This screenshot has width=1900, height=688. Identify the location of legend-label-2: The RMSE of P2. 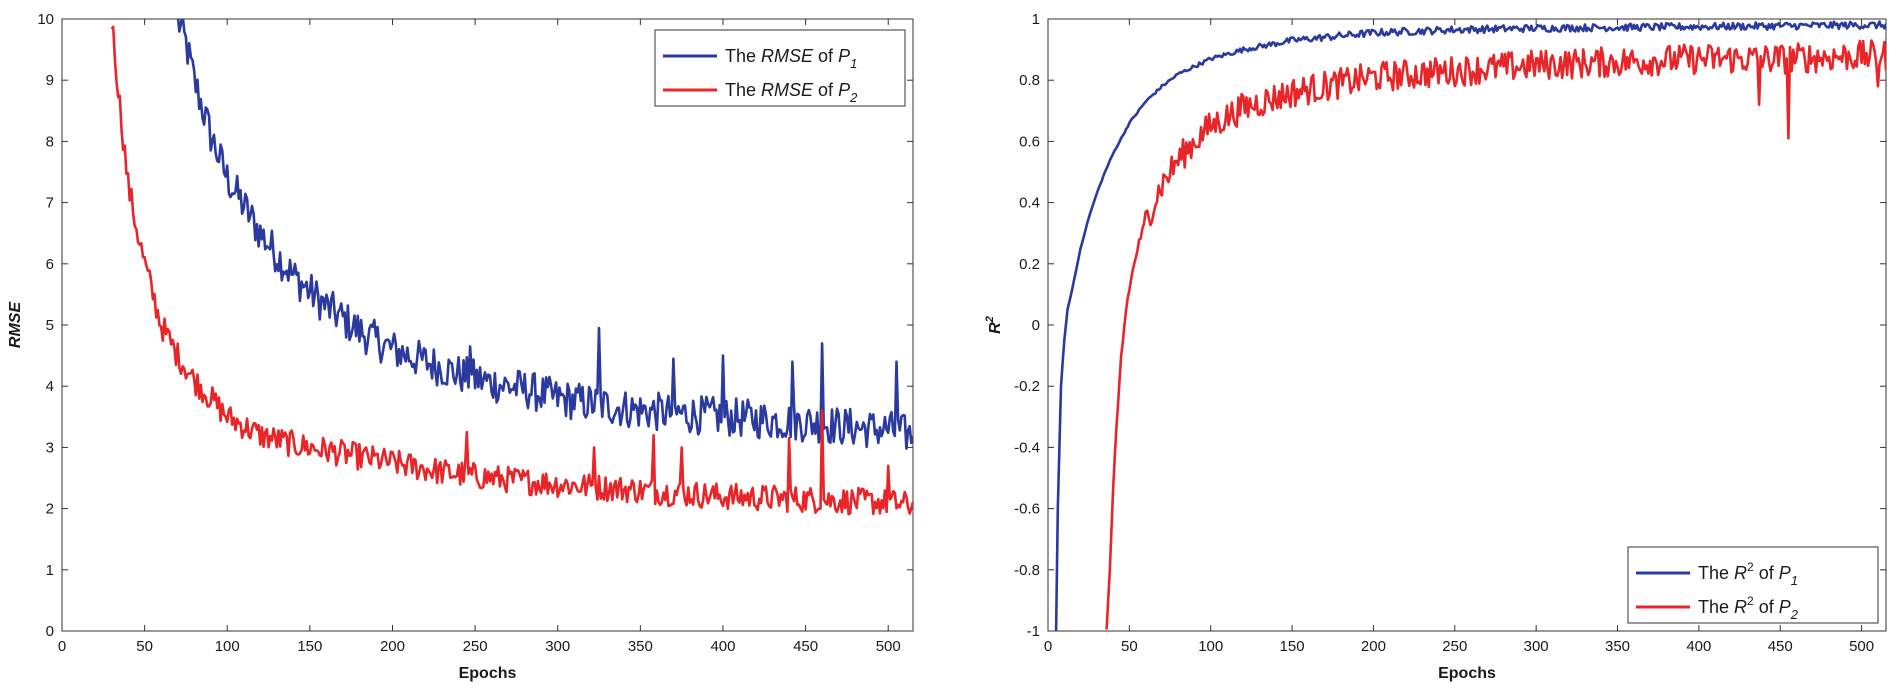
(791, 92).